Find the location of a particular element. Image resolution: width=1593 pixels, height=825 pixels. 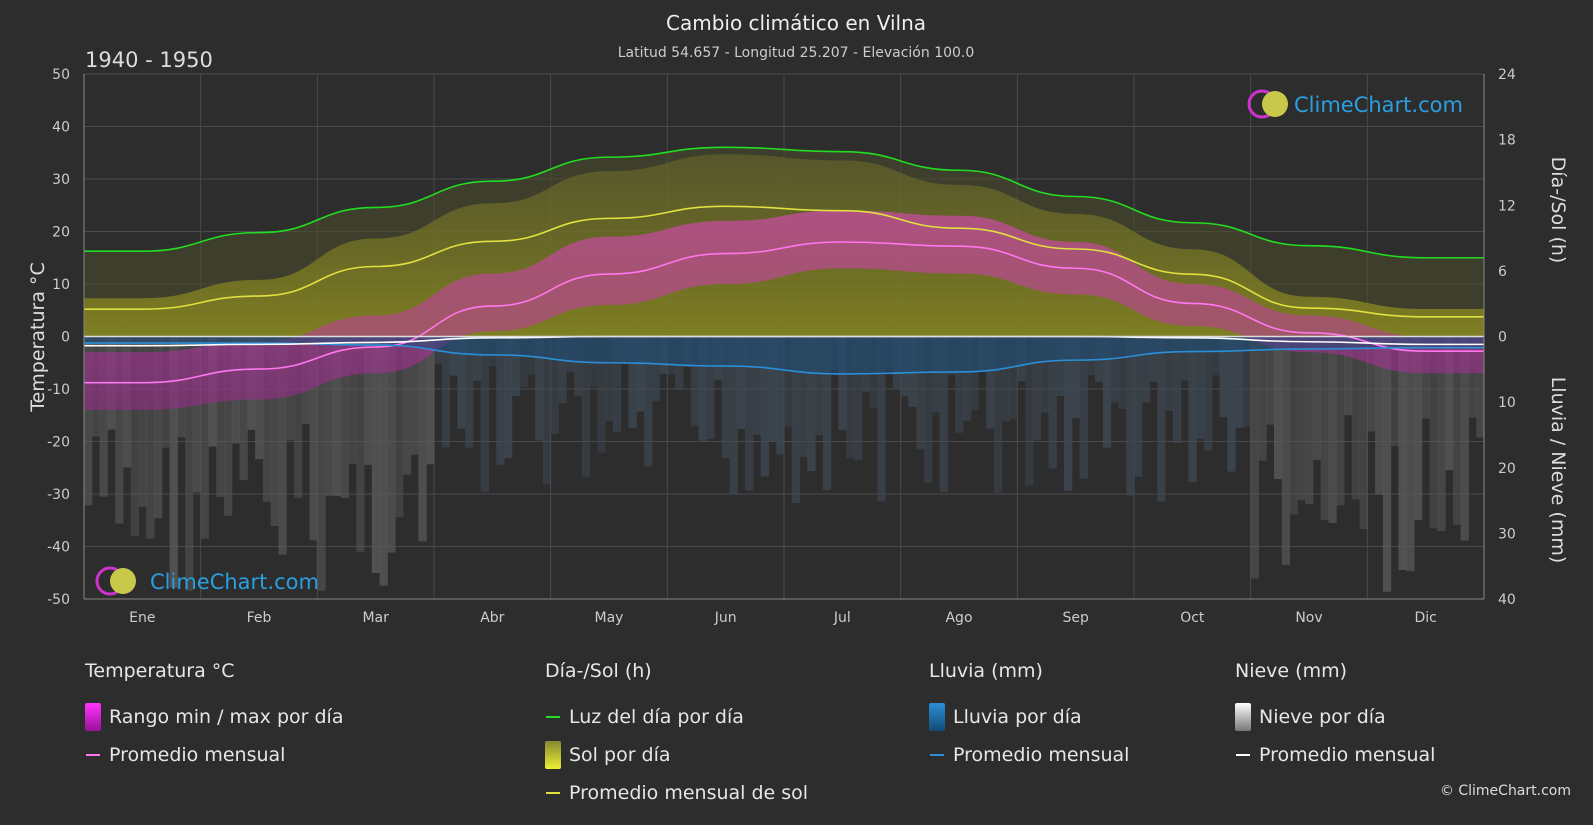

x-tick-label-month: Nov is located at coordinates (1308, 618).